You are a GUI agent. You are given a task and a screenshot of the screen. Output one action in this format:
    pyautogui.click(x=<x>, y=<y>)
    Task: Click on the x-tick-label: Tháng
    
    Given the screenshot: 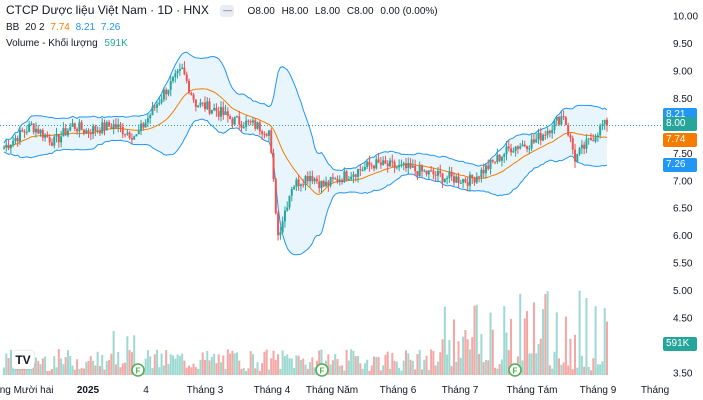 What is the action you would take?
    pyautogui.click(x=655, y=390)
    